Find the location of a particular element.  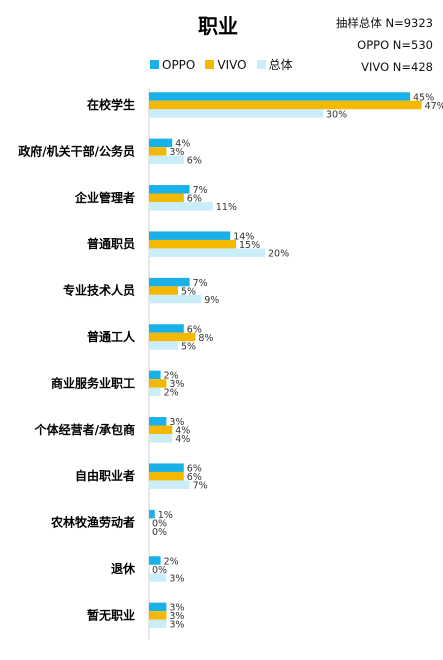

data-label: 20% is located at coordinates (278, 253).